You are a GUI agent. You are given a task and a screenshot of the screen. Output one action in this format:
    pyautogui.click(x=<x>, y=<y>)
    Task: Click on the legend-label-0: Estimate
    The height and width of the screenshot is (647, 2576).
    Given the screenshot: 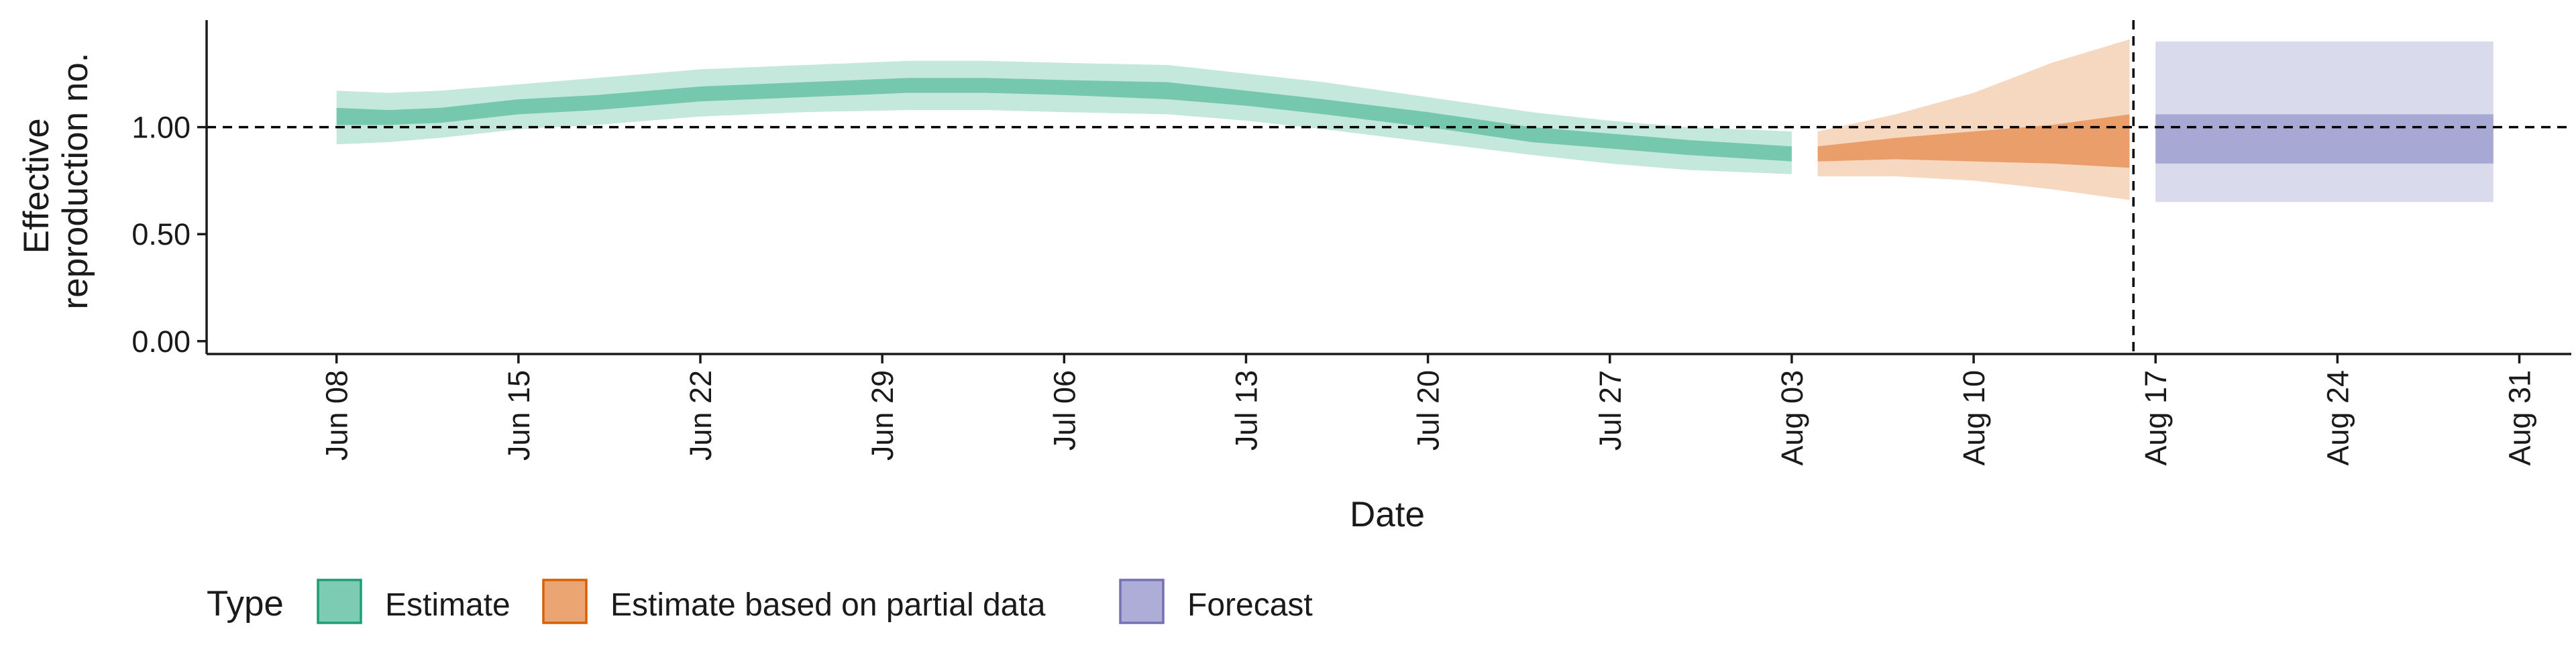 What is the action you would take?
    pyautogui.click(x=448, y=605)
    